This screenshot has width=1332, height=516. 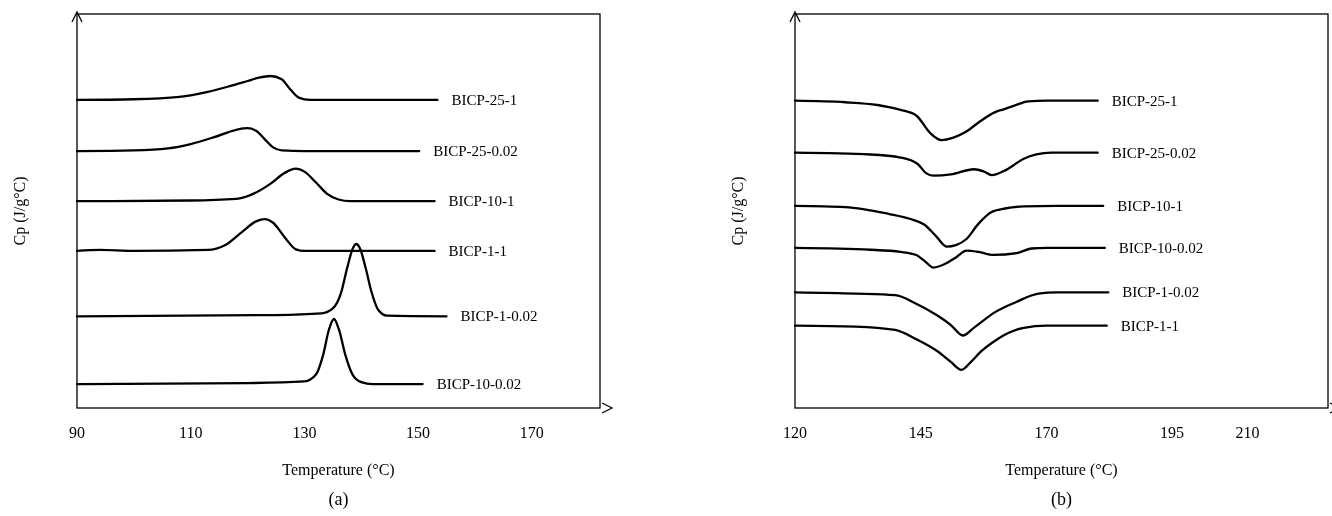 What do you see at coordinates (1247, 432) in the screenshot?
I see `x-tick-label: 210` at bounding box center [1247, 432].